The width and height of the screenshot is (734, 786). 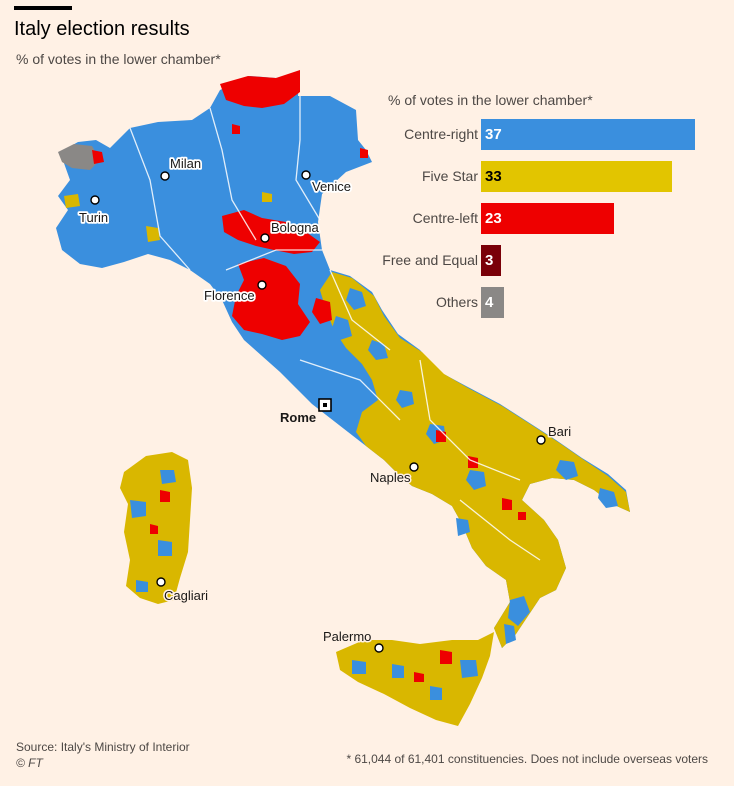 I want to click on bar-category-label: Five Star, so click(x=449, y=176).